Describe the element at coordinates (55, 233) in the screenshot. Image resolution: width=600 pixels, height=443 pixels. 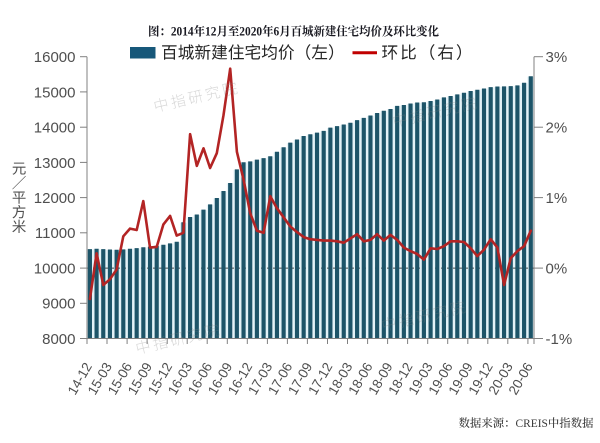
I see `svg-text: 11000` at that location.